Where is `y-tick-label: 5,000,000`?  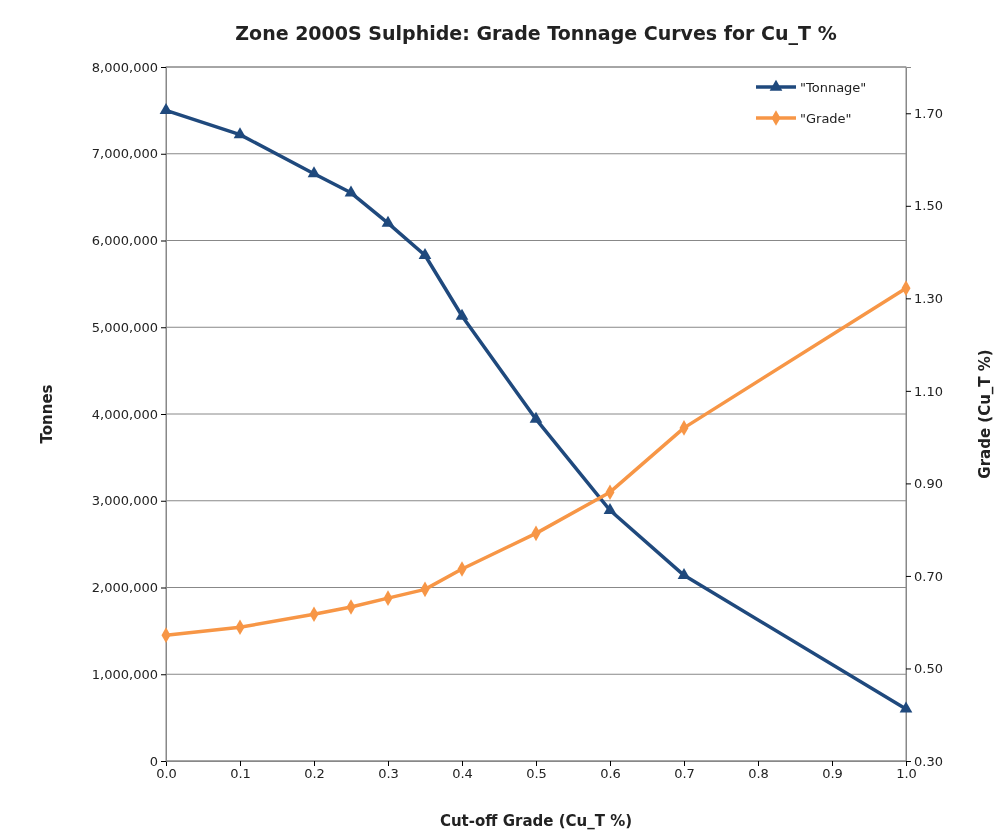
y-tick-label: 5,000,000 is located at coordinates (124, 327).